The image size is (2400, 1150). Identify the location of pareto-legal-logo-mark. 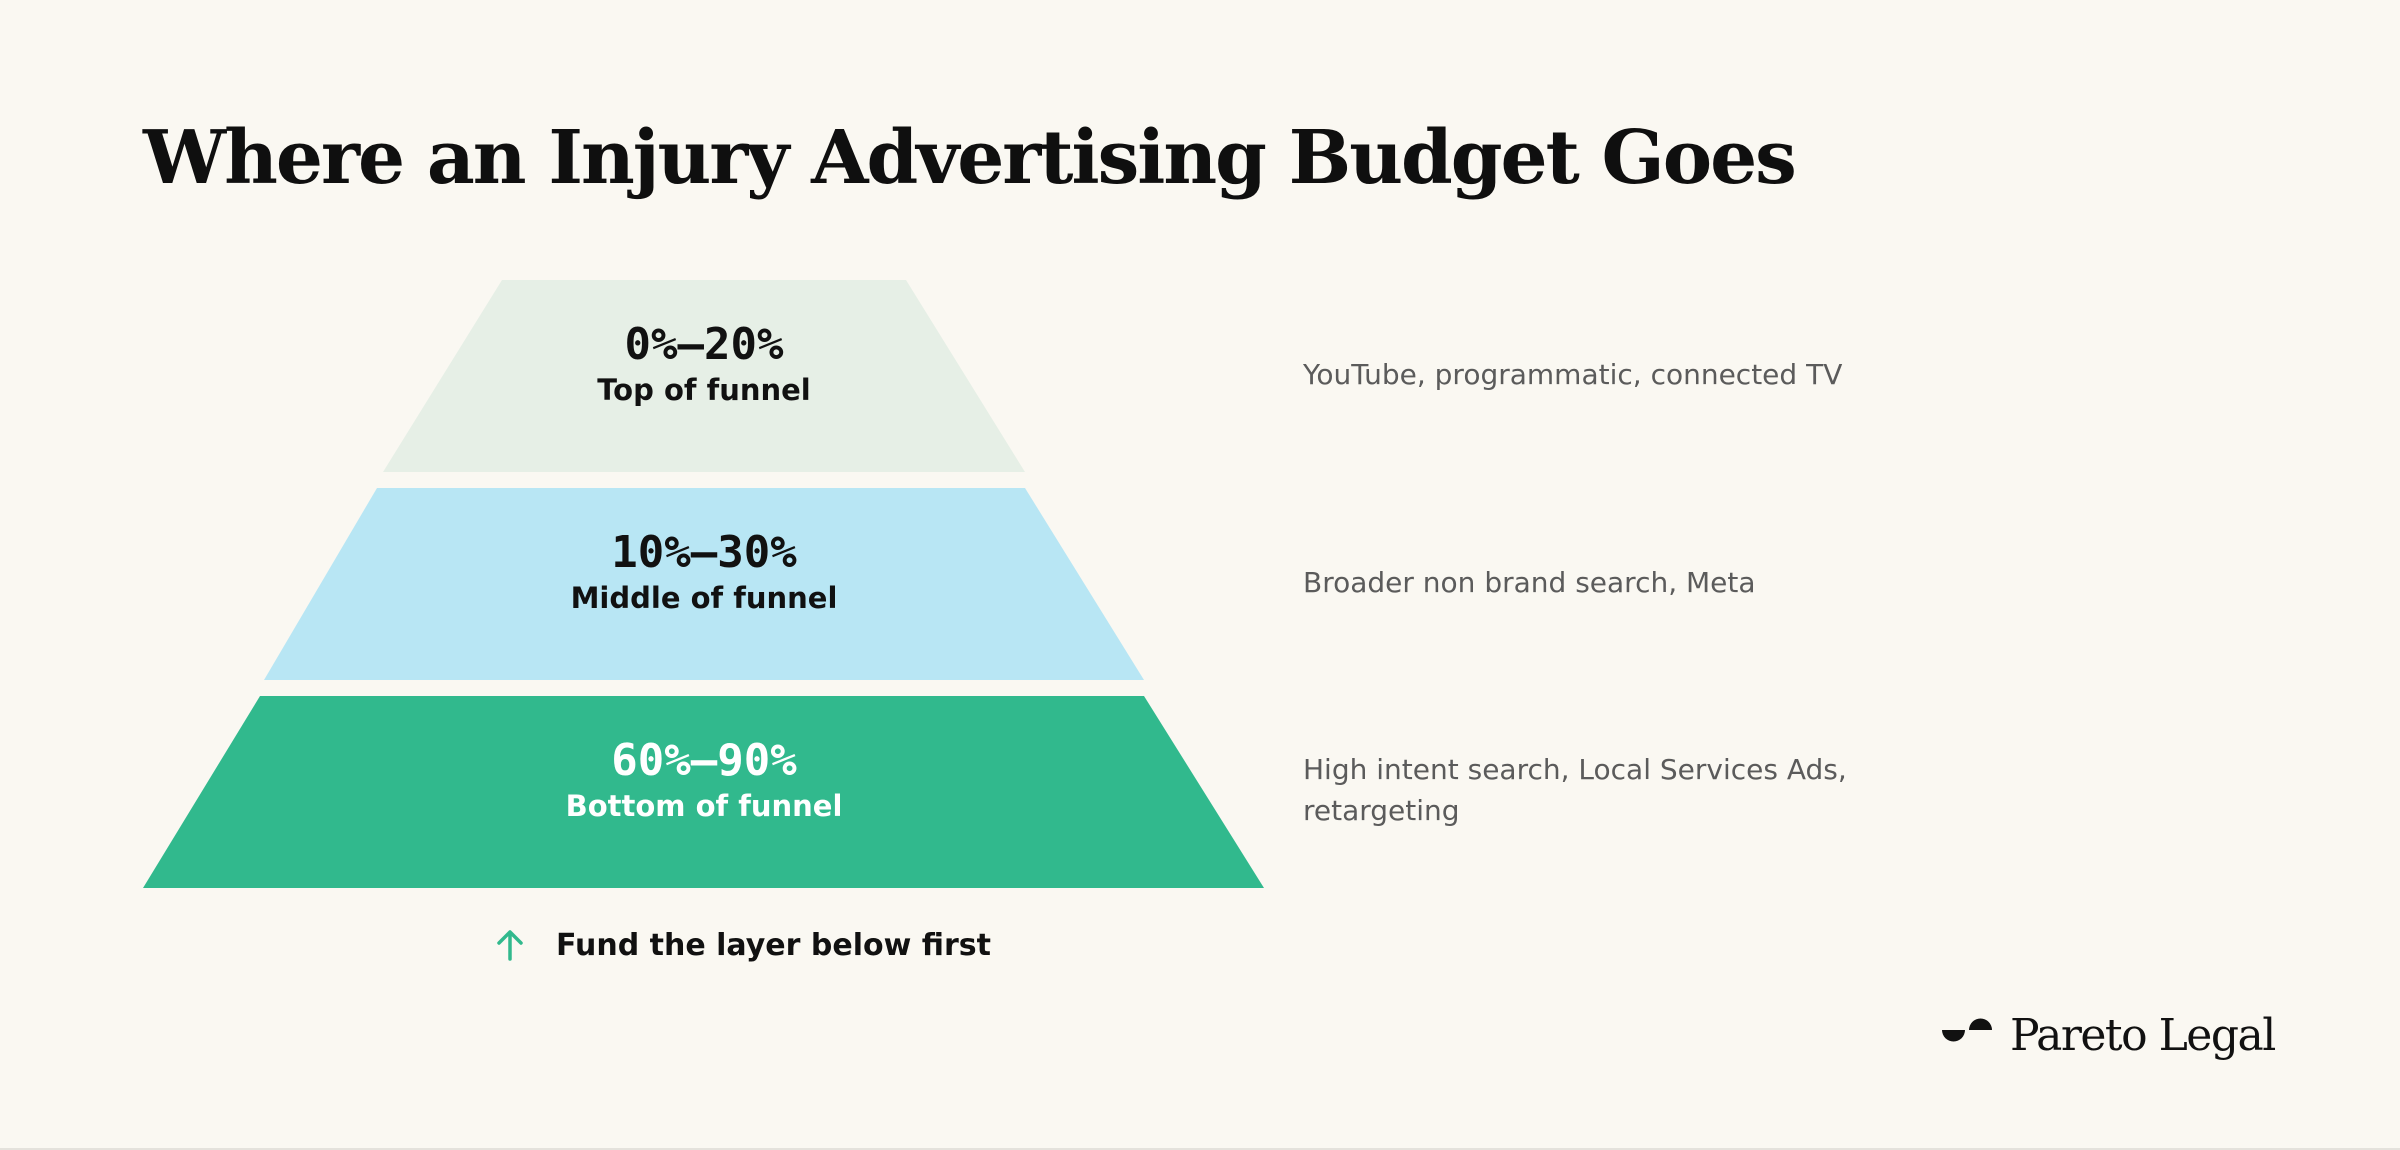
(1967, 1029).